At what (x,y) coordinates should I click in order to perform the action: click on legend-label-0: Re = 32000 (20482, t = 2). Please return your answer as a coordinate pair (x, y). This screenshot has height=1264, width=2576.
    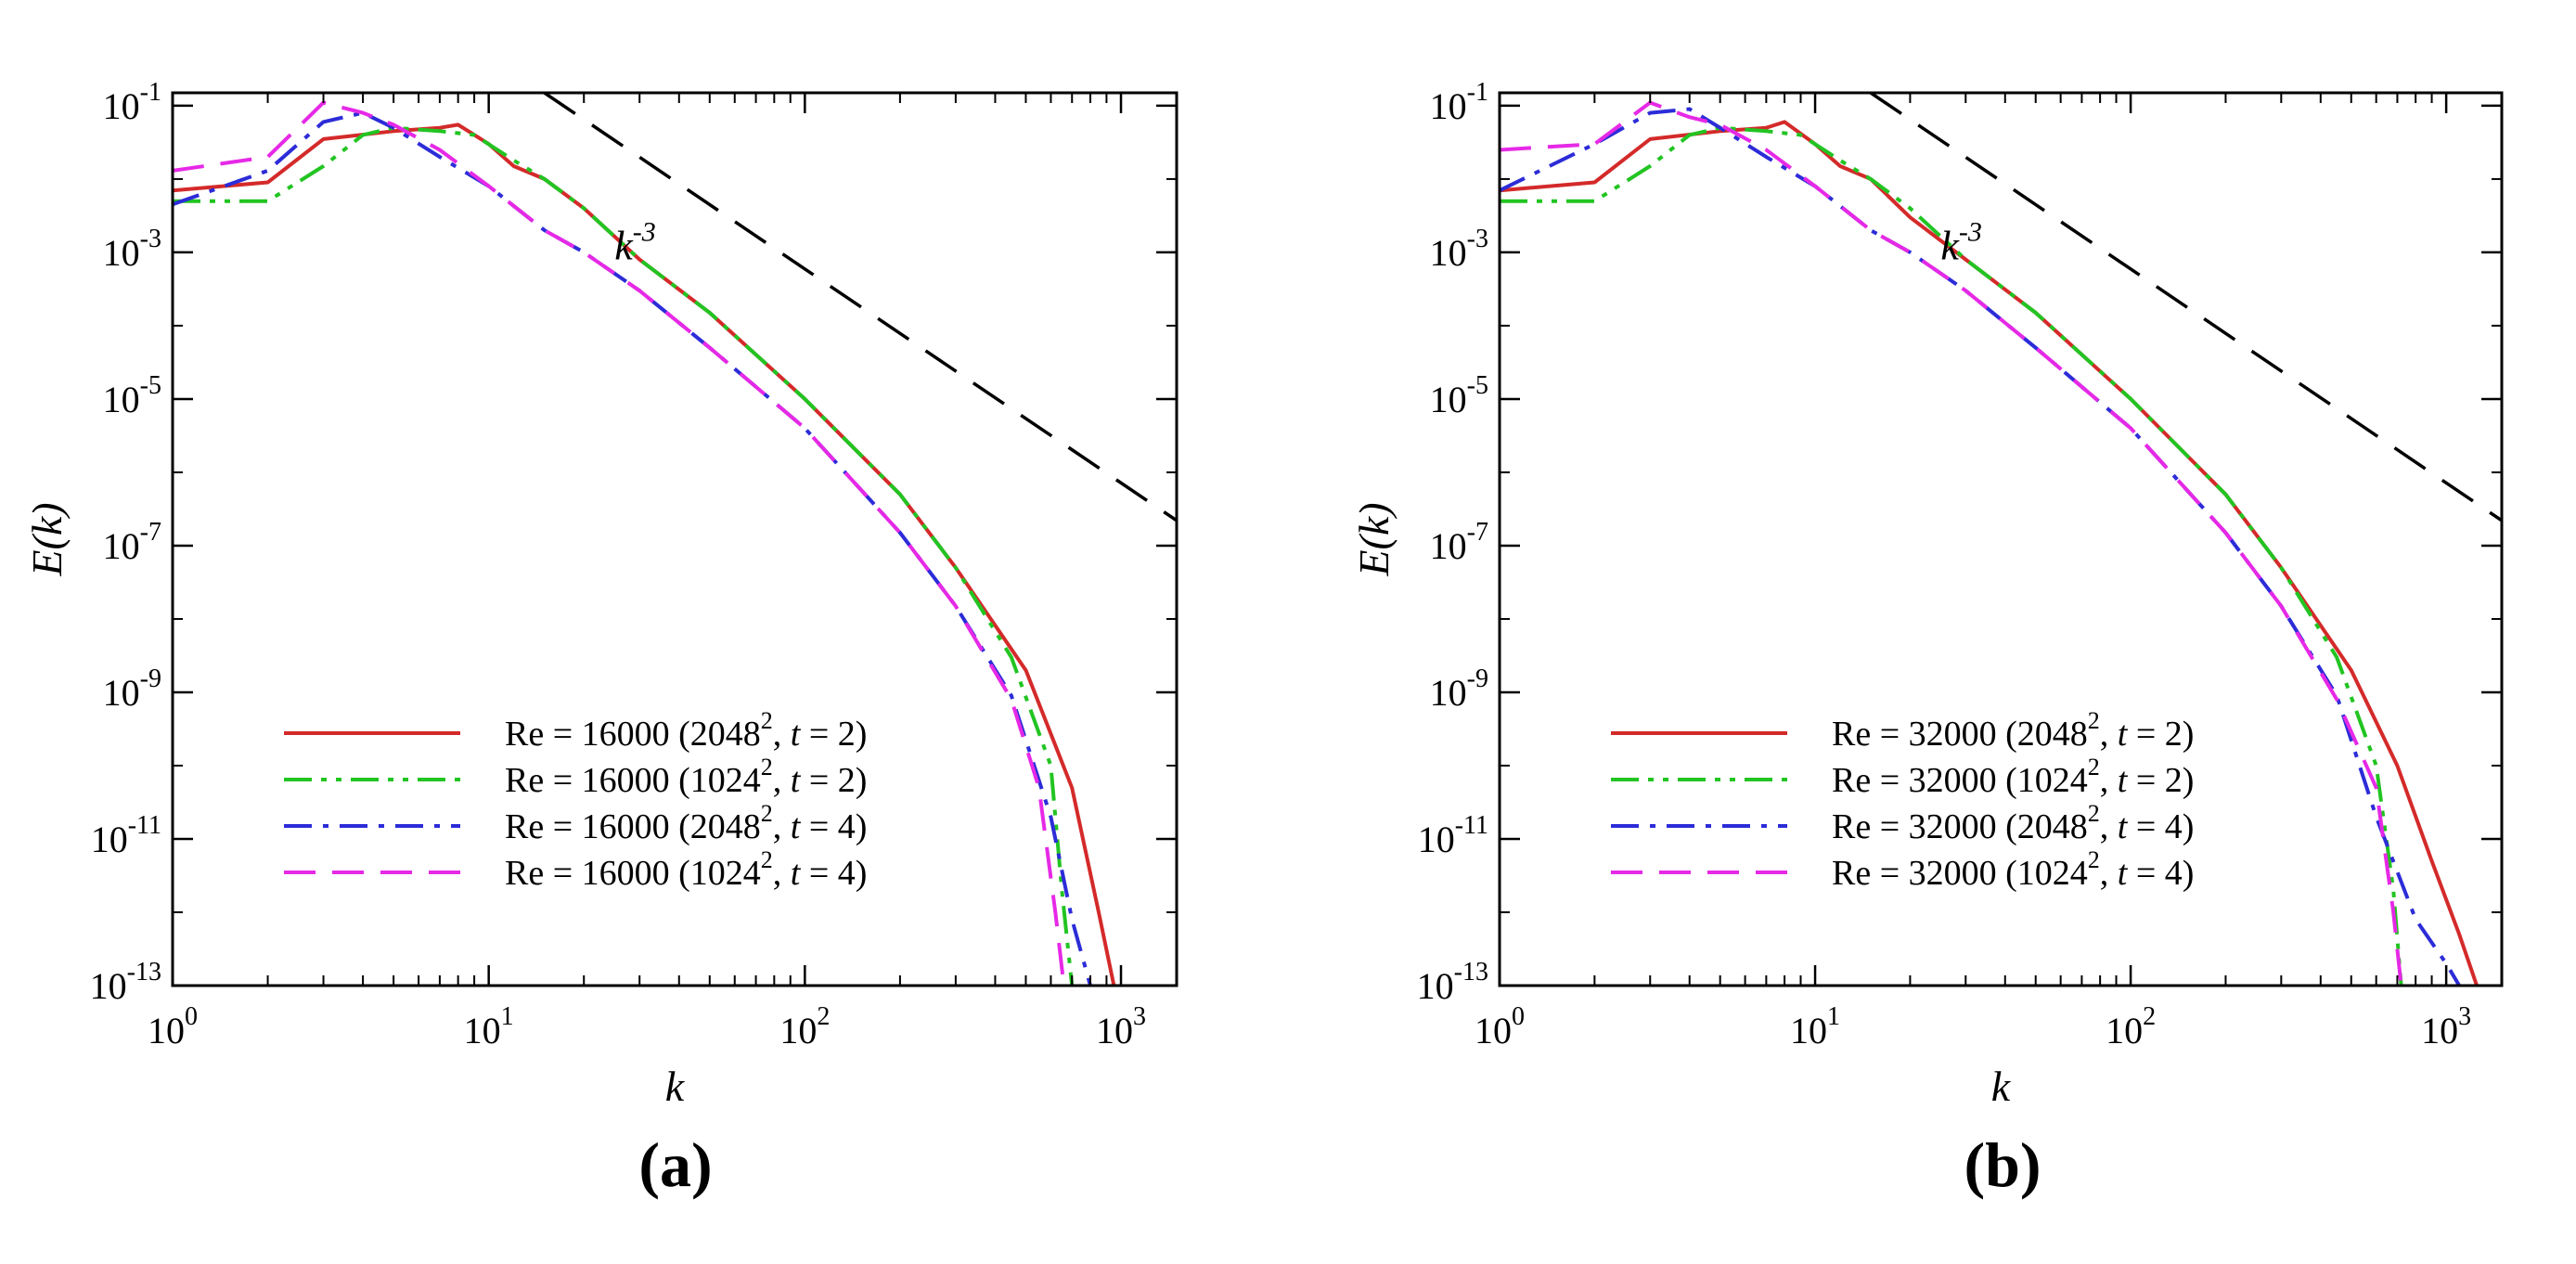
    Looking at the image, I should click on (2013, 730).